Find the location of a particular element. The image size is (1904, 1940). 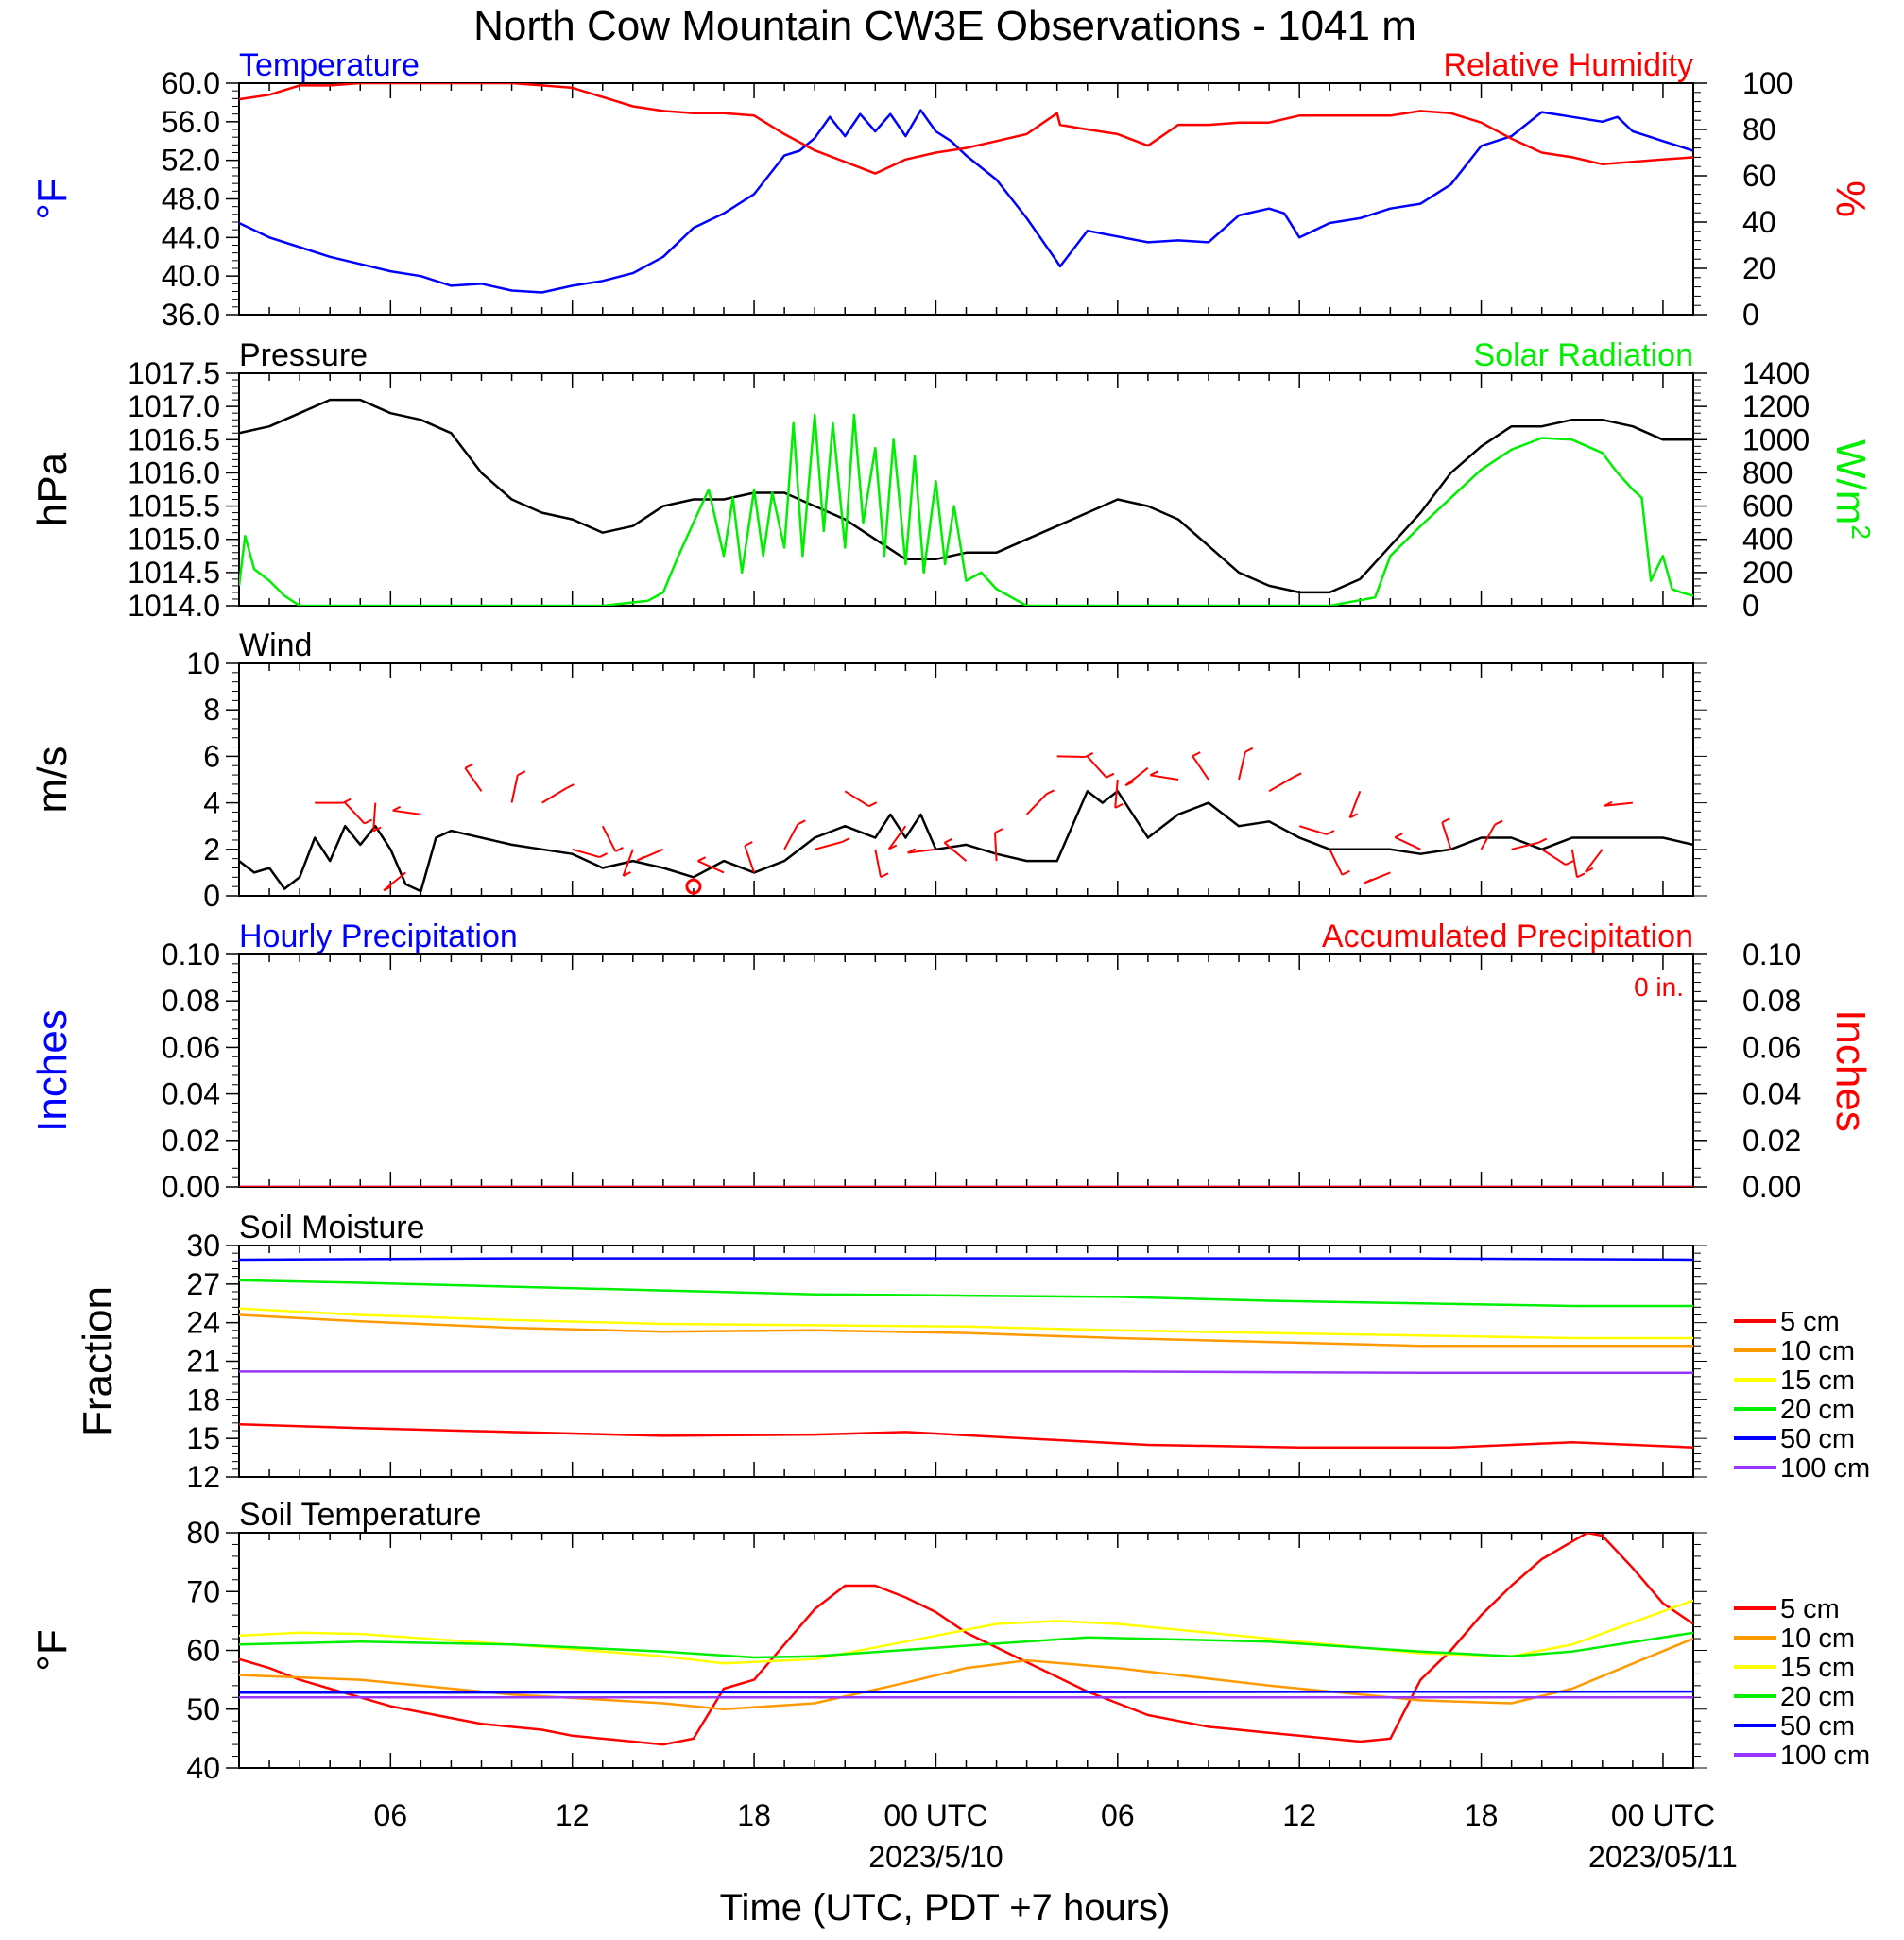

y-tick-label-left: 0.04 is located at coordinates (191, 1094).